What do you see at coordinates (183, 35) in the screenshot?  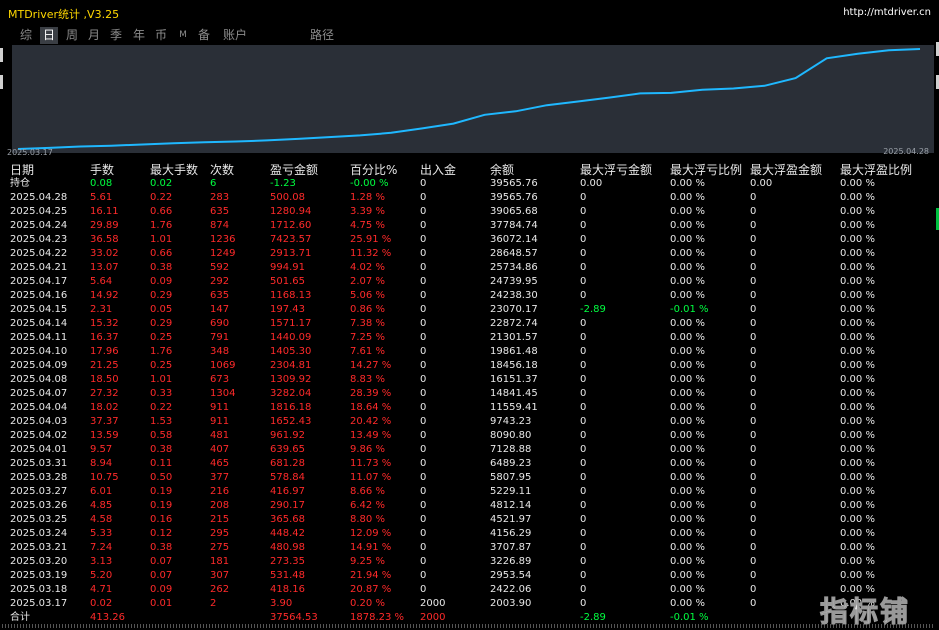 I see `tab-m: M` at bounding box center [183, 35].